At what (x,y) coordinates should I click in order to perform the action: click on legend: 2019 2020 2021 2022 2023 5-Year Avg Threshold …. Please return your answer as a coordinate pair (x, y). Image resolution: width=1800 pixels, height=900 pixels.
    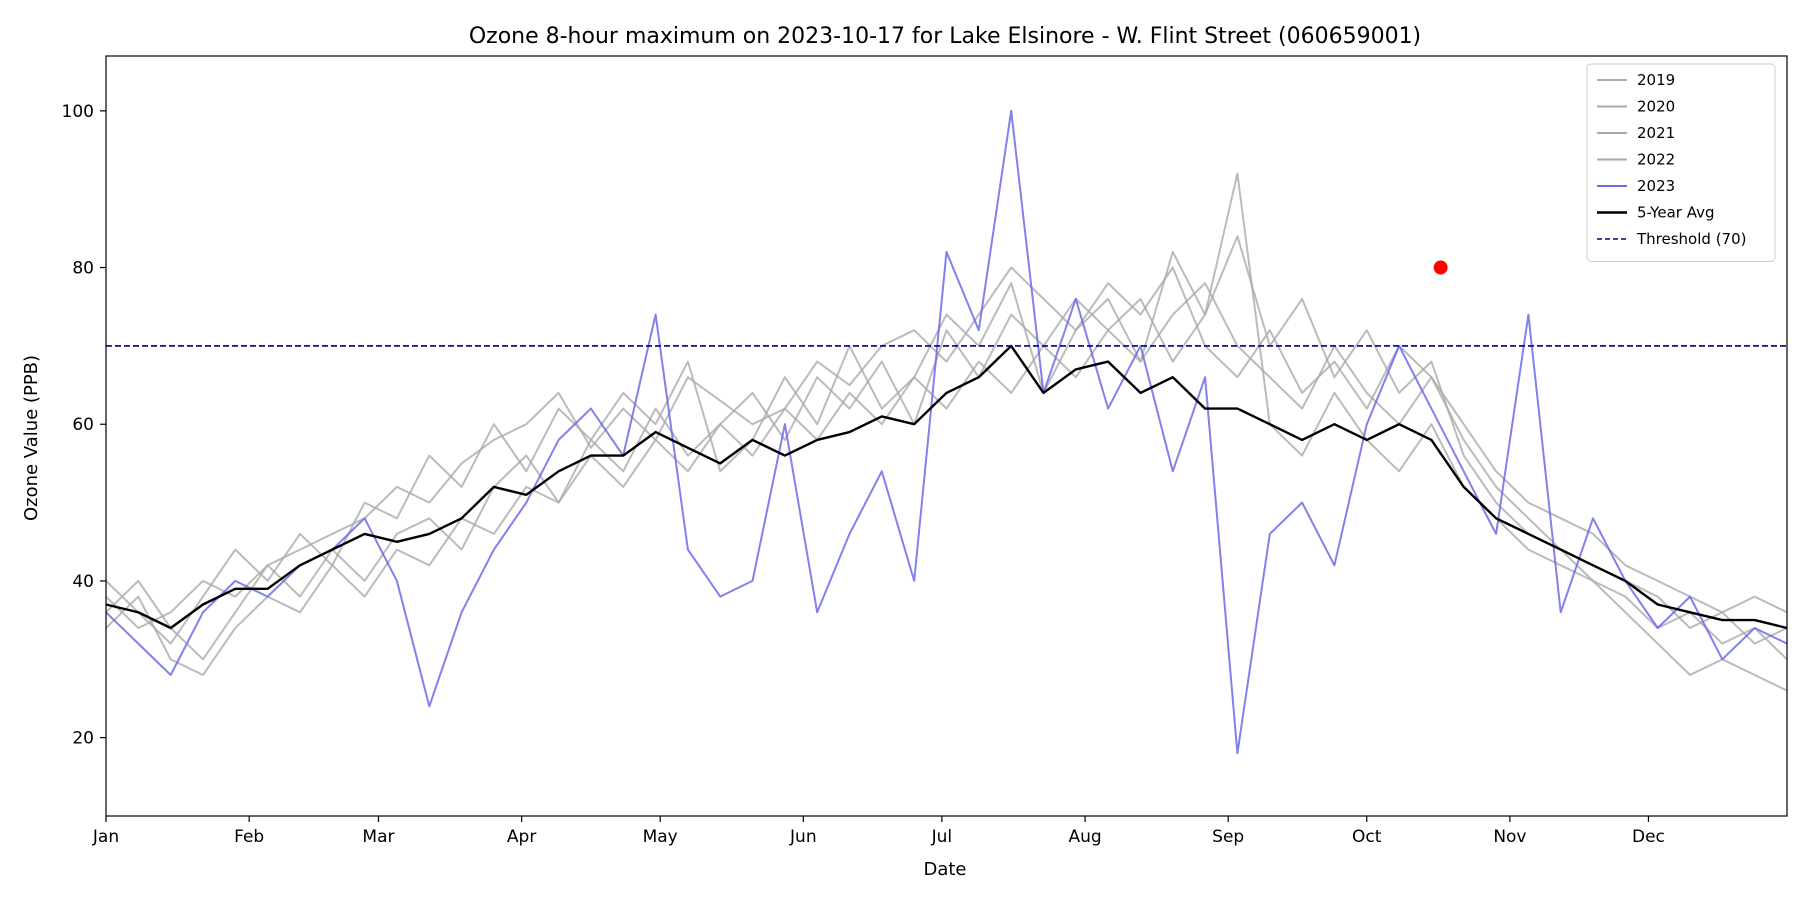
    Looking at the image, I should click on (1681, 162).